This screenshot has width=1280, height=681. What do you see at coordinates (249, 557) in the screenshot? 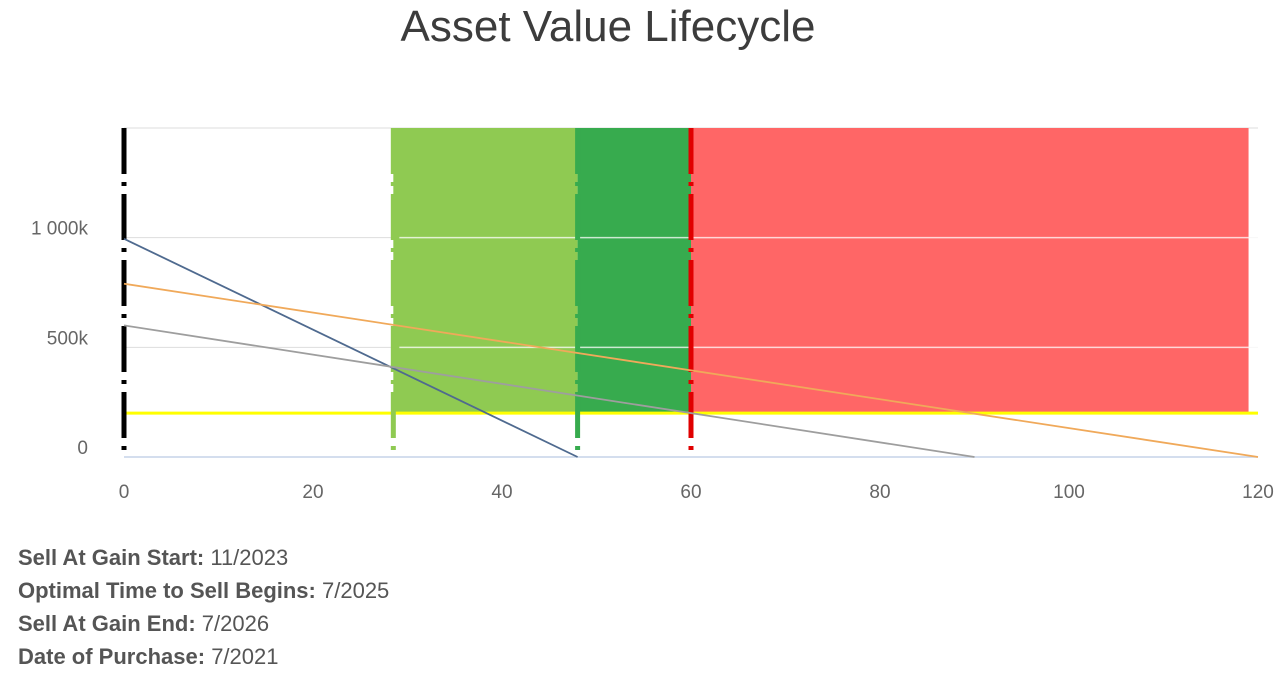
I see `info-value: 11/2023` at bounding box center [249, 557].